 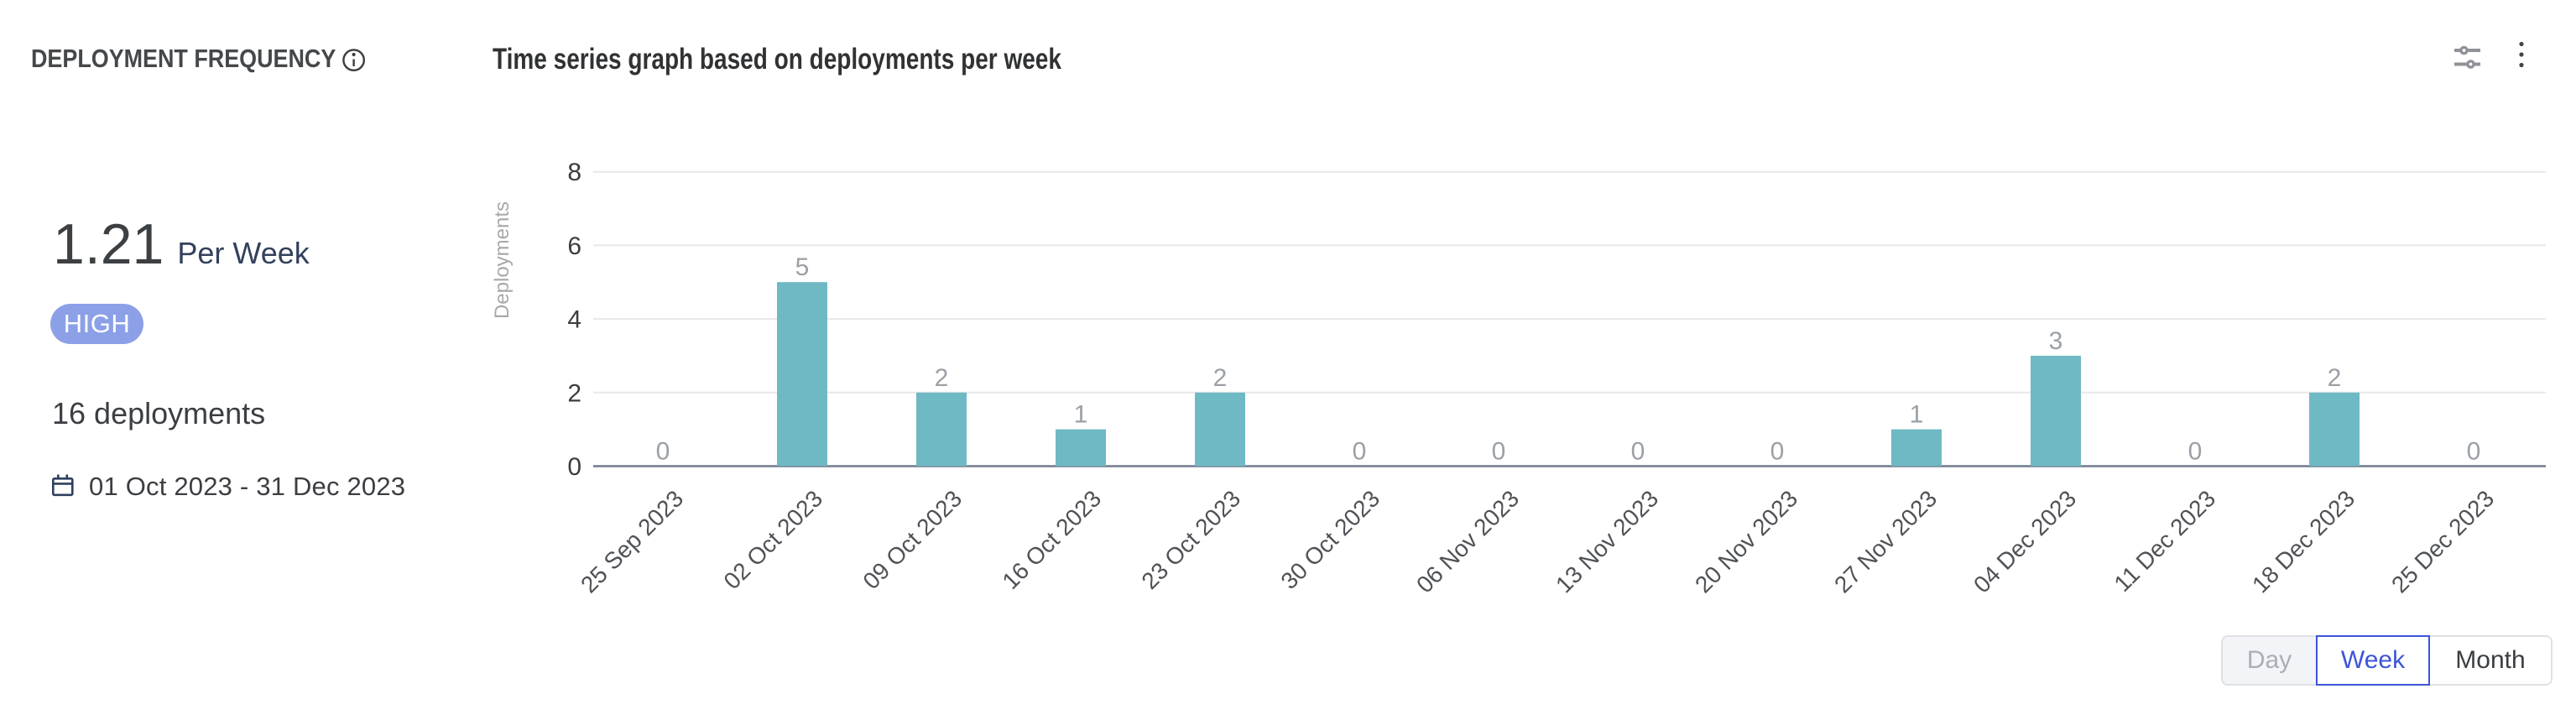 What do you see at coordinates (1467, 541) in the screenshot?
I see `svg-text: 06 Nov 2023` at bounding box center [1467, 541].